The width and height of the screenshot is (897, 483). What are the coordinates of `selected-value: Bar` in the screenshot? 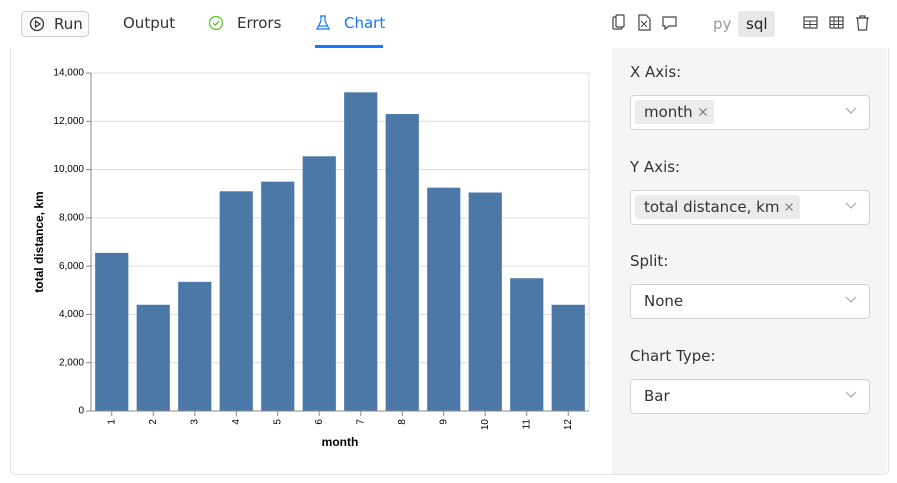 It's located at (657, 396).